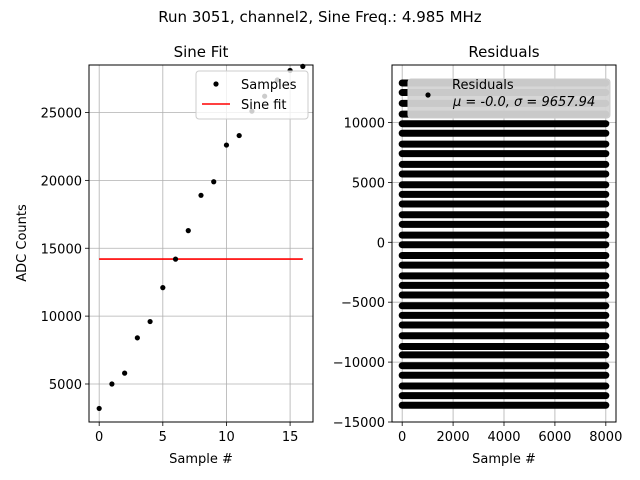 The image size is (640, 480). I want to click on left-ytick-label: 20000, so click(61, 181).